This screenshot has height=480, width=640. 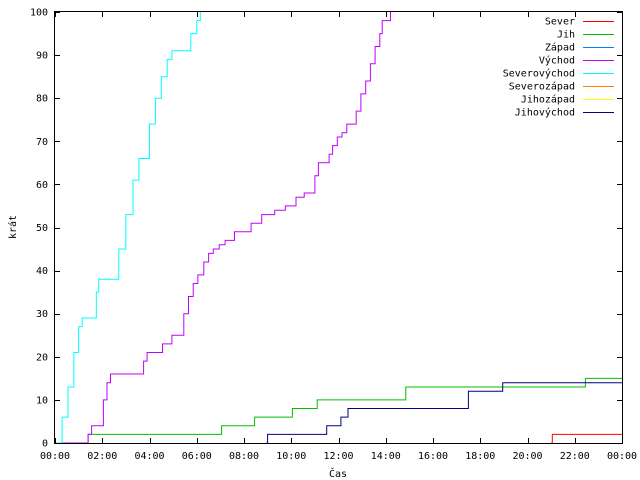 I want to click on x-tick-label: 18:00, so click(x=480, y=456).